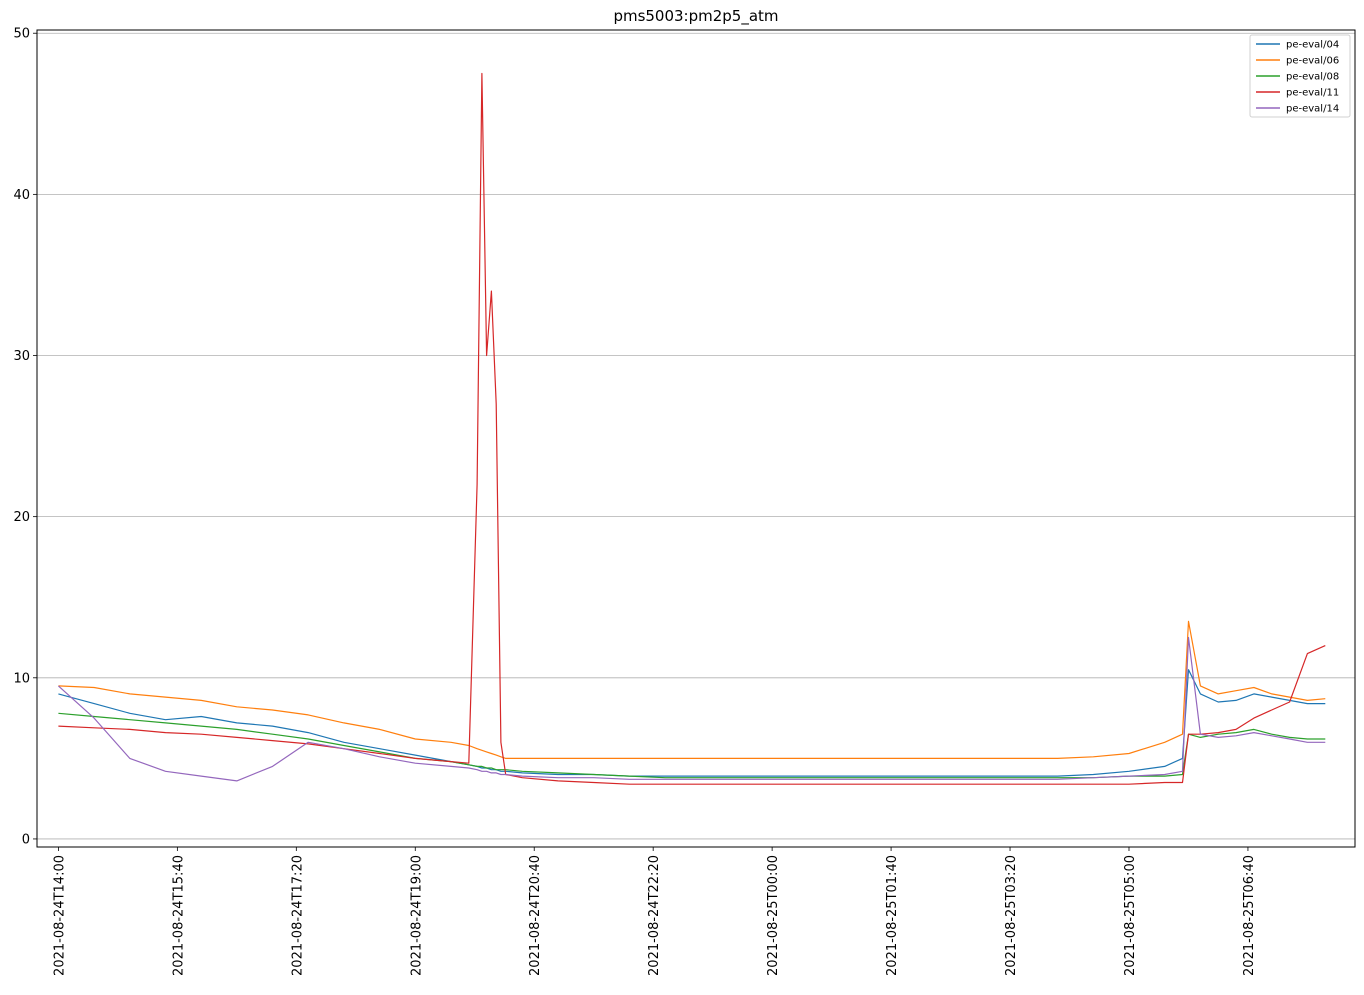  Describe the element at coordinates (535, 915) in the screenshot. I see `x-tick-label: 2021-08-24T20:40` at that location.